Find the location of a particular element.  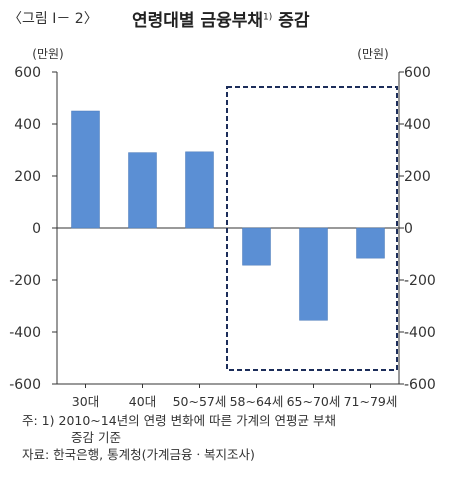

right-axis-unit: (만원) is located at coordinates (372, 54).